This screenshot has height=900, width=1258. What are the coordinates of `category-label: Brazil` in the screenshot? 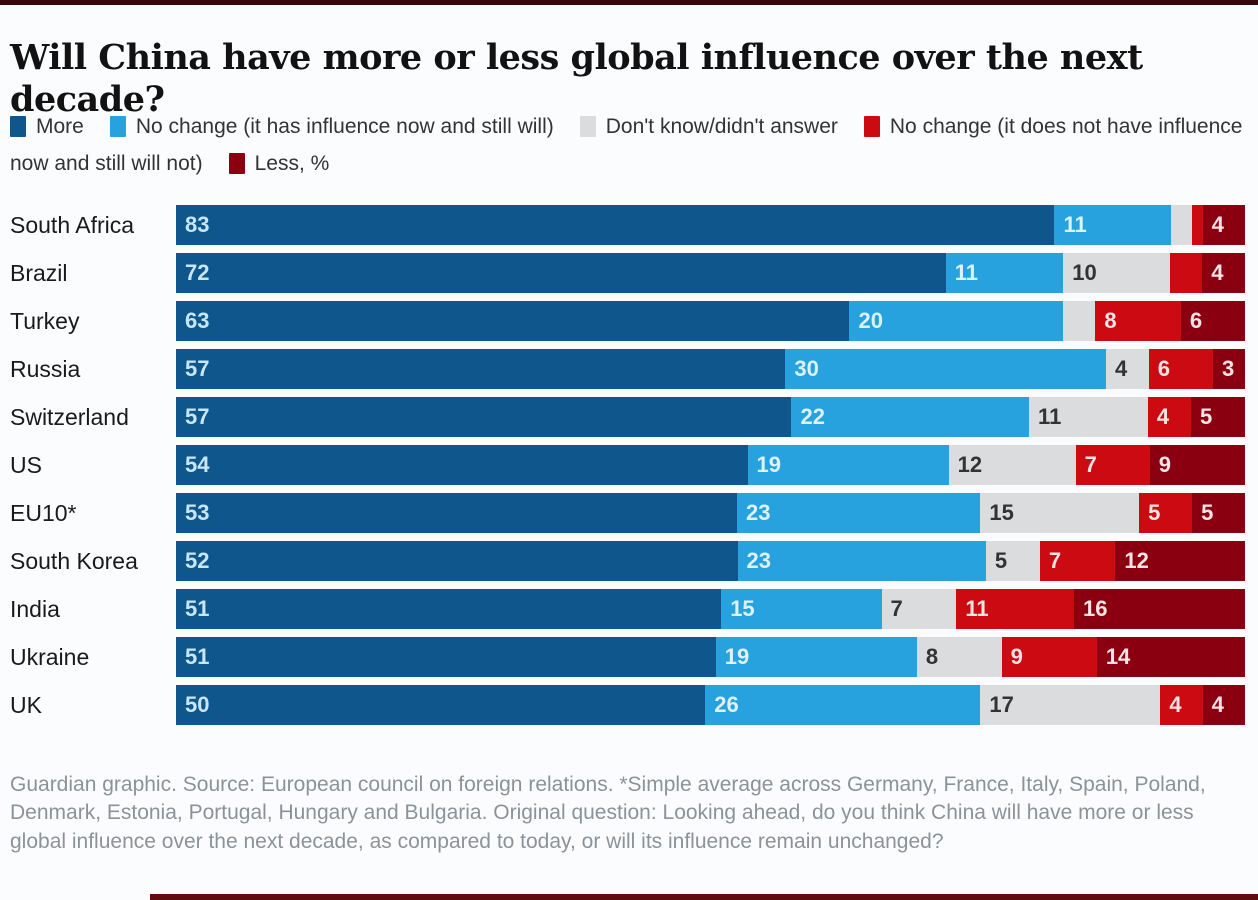 It's located at (39, 272).